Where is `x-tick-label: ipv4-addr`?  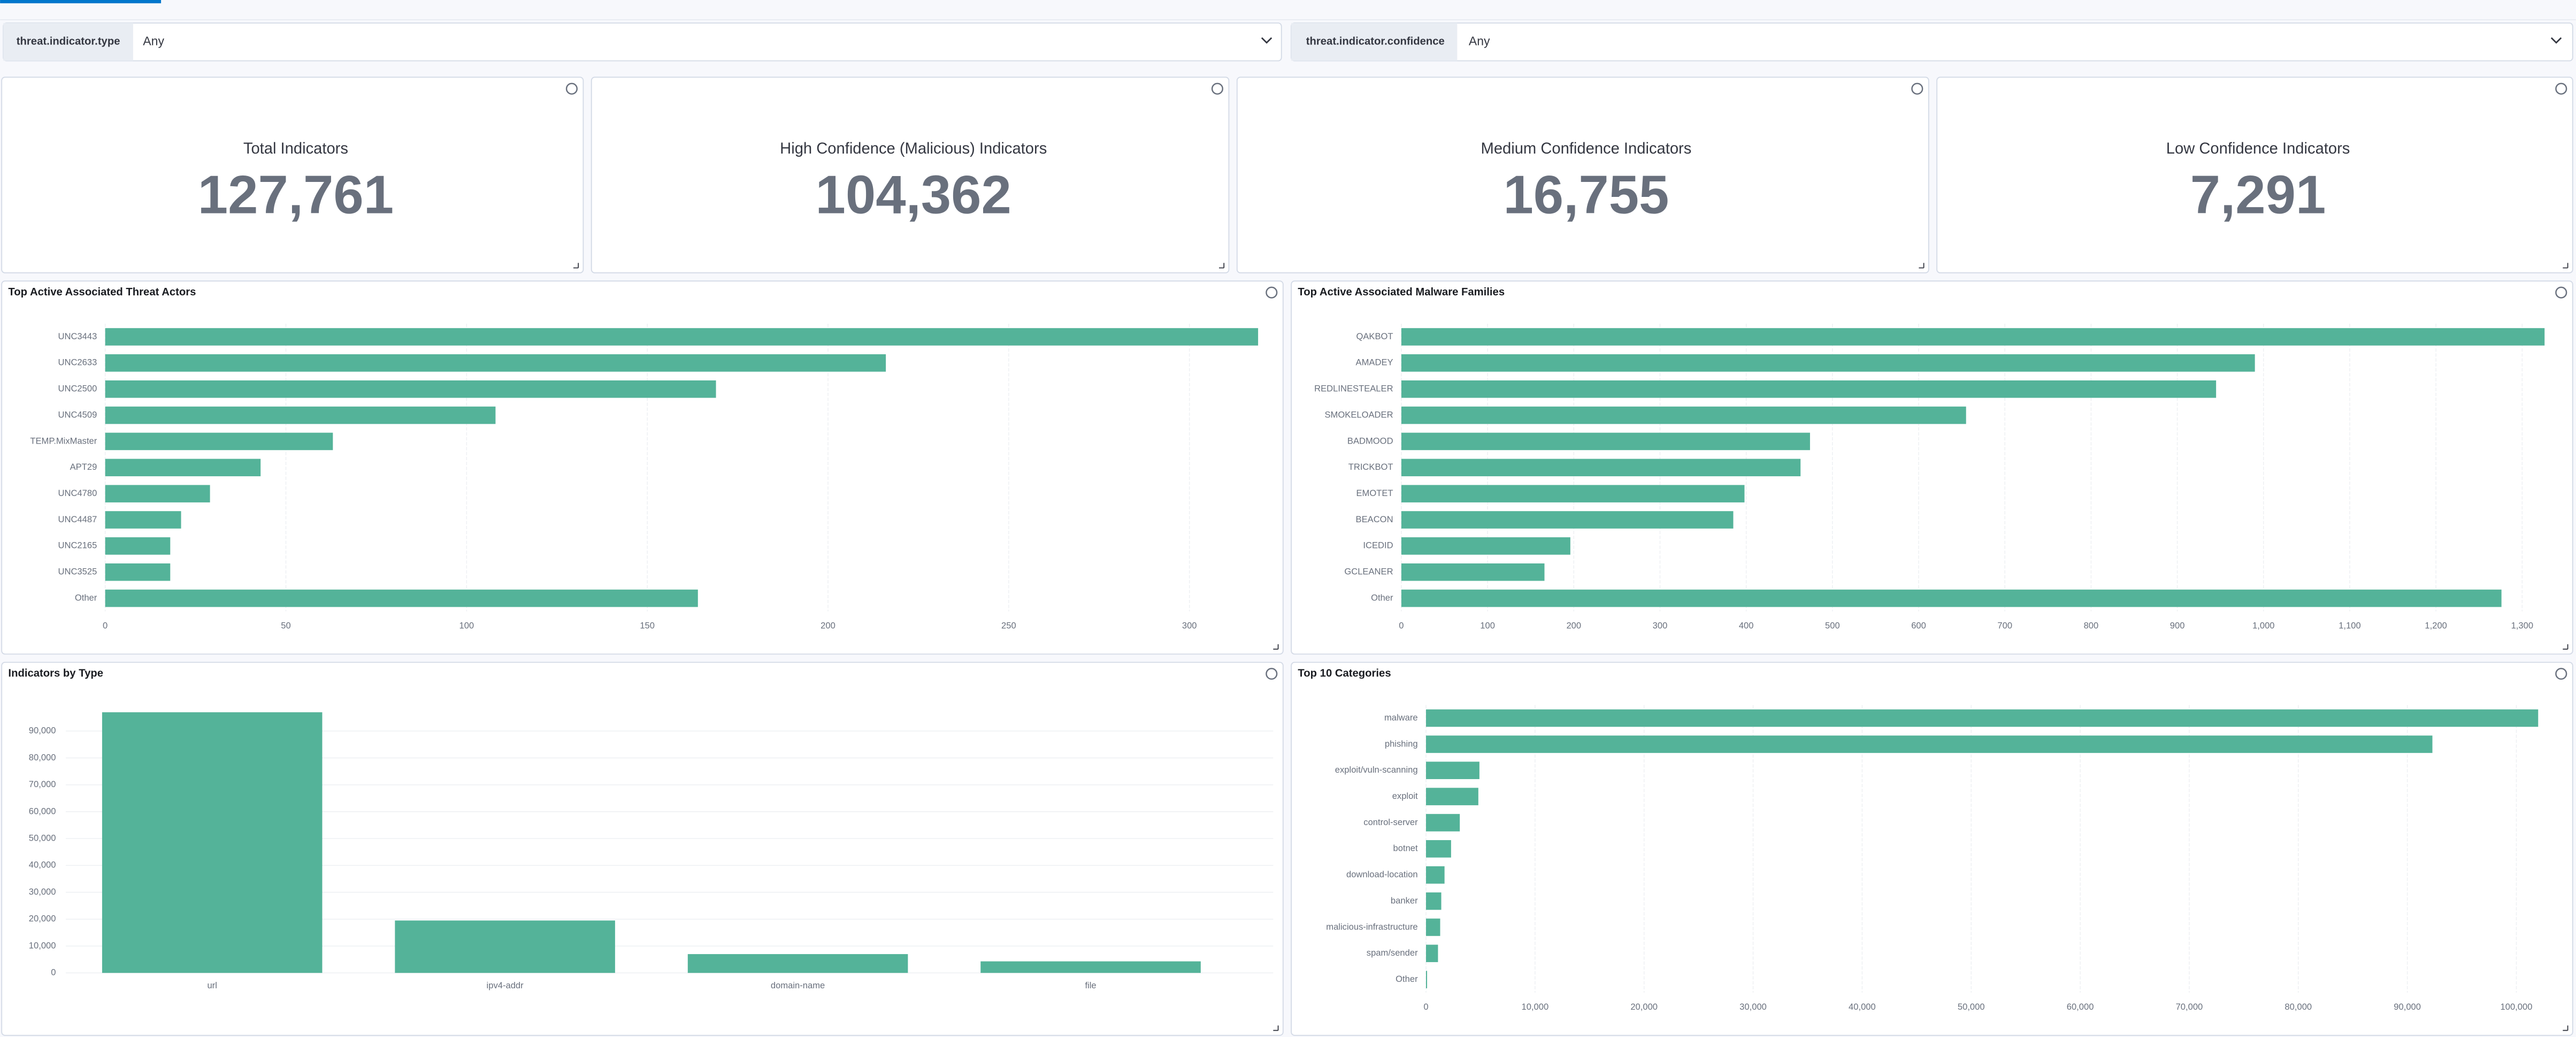
x-tick-label: ipv4-addr is located at coordinates (505, 985).